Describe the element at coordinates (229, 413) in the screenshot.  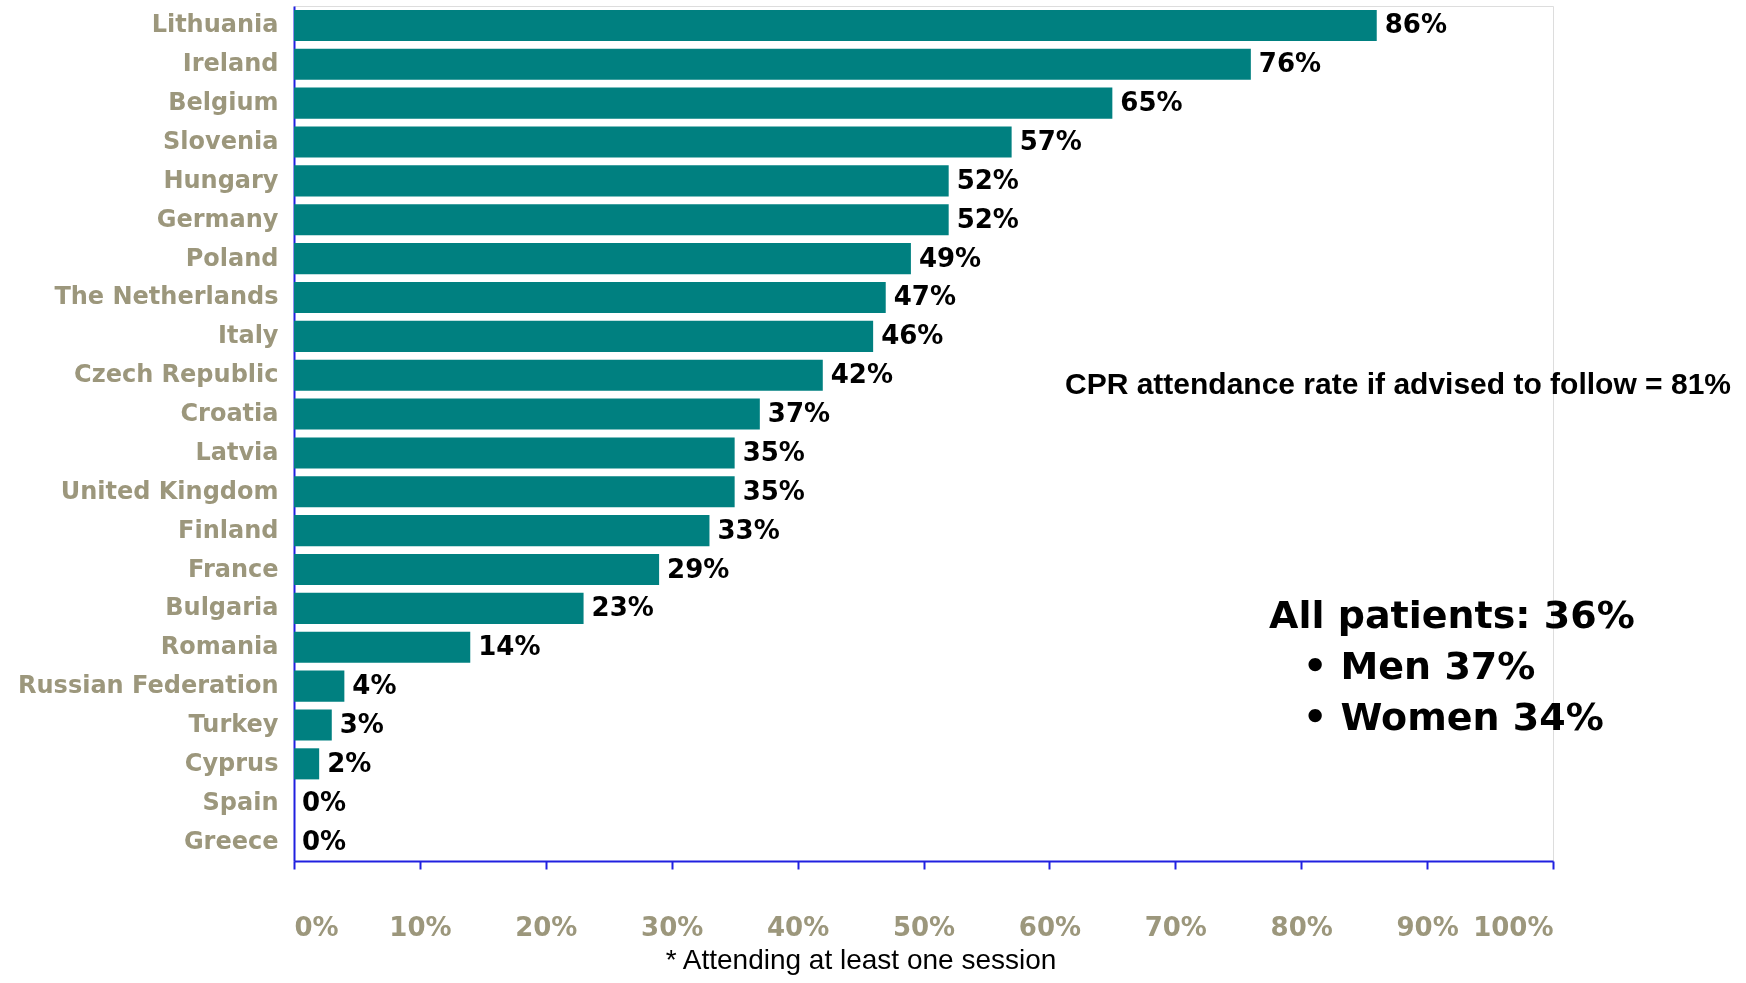
I see `y-tick-label: Croatia` at that location.